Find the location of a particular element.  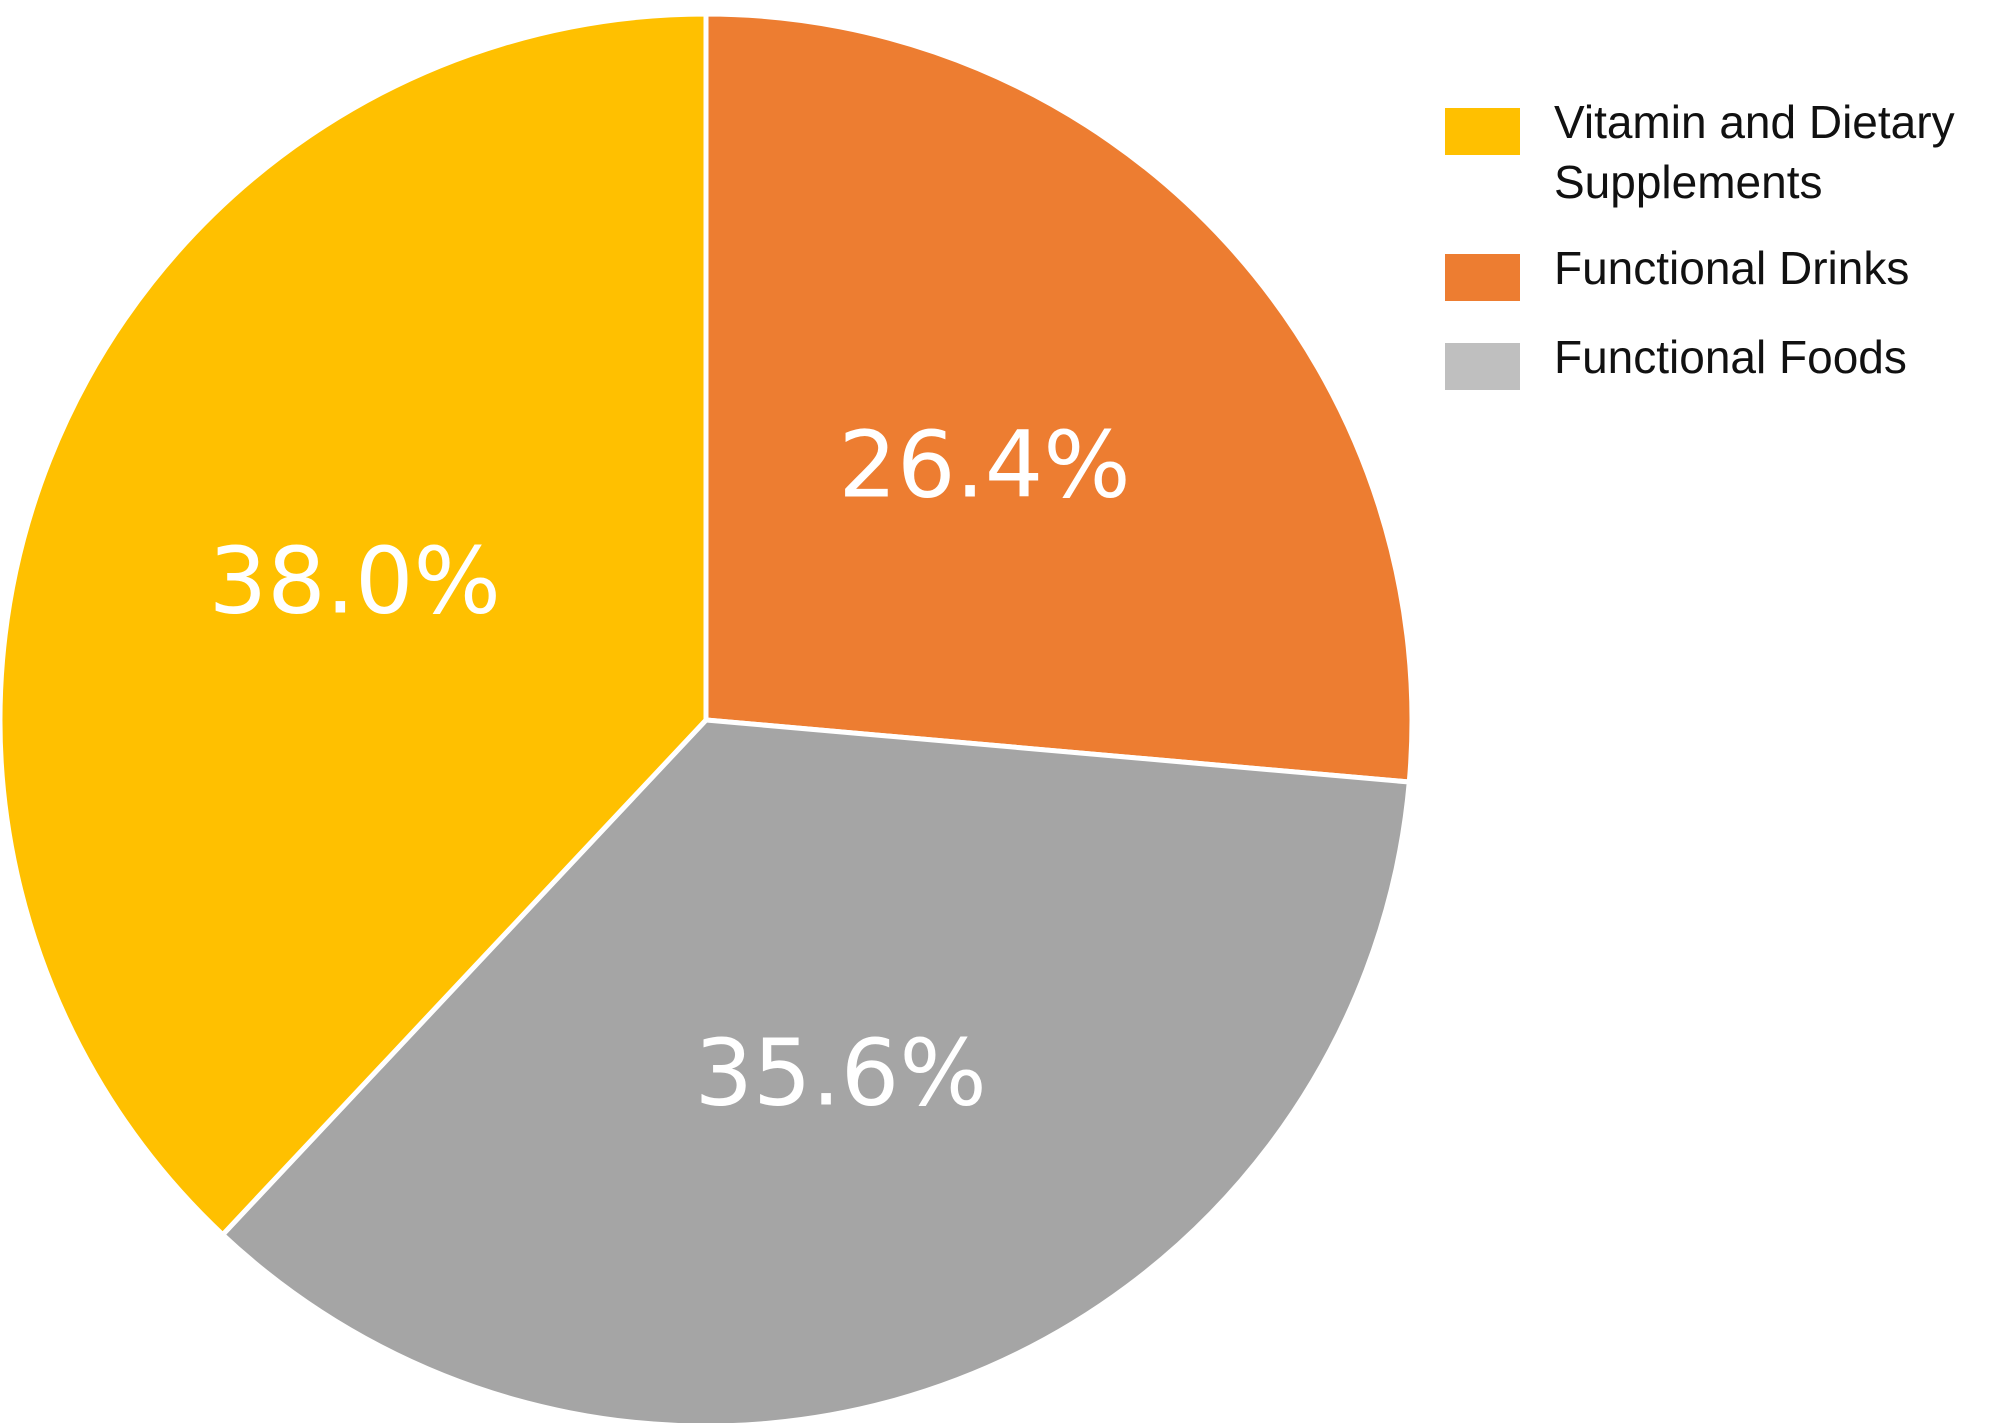

slice-value-label-functional-drinks: 26.4% is located at coordinates (984, 464).